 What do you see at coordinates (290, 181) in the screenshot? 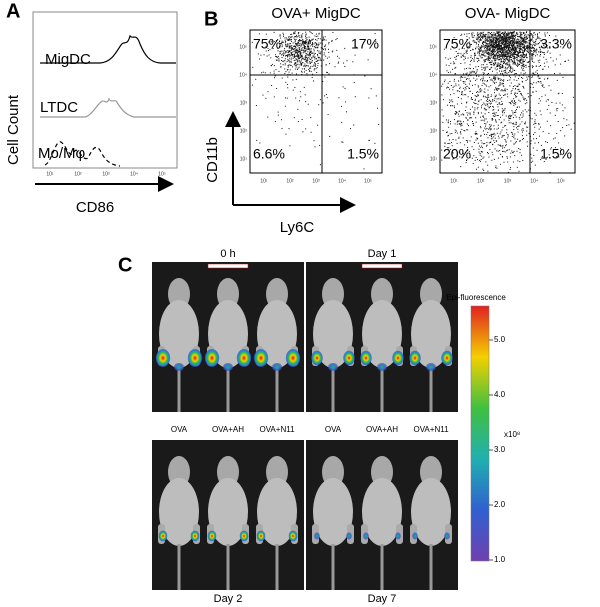
I see `x-tick-label: 10²` at bounding box center [290, 181].